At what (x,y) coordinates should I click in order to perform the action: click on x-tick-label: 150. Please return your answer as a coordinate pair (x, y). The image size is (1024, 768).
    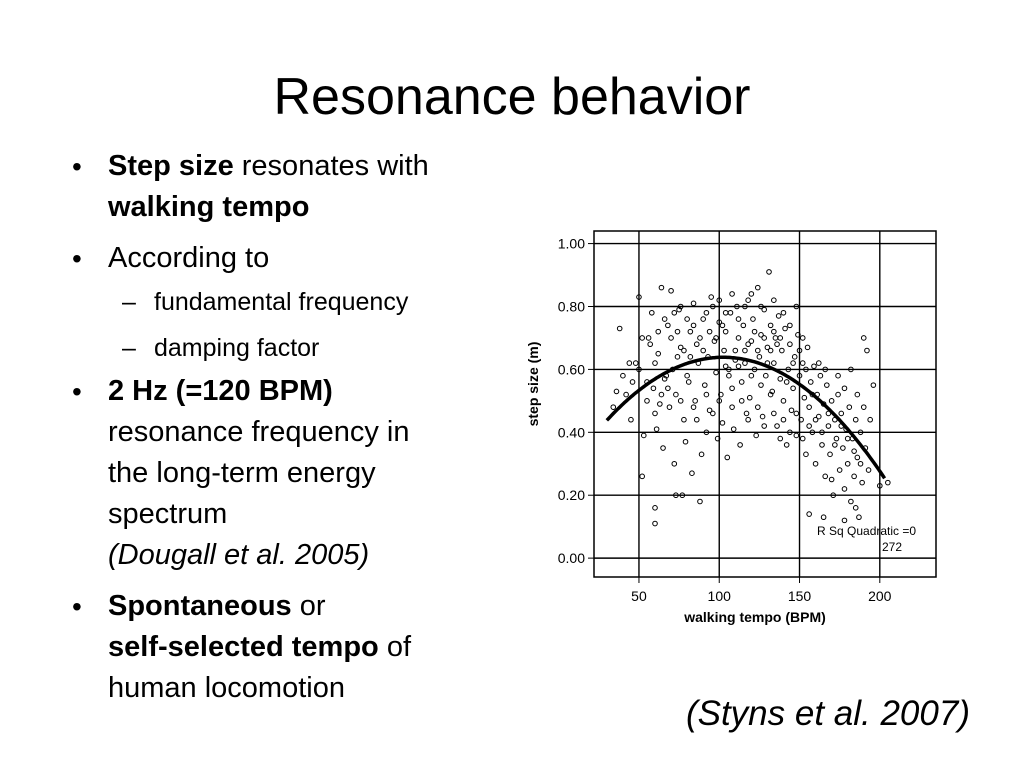
    Looking at the image, I should click on (800, 596).